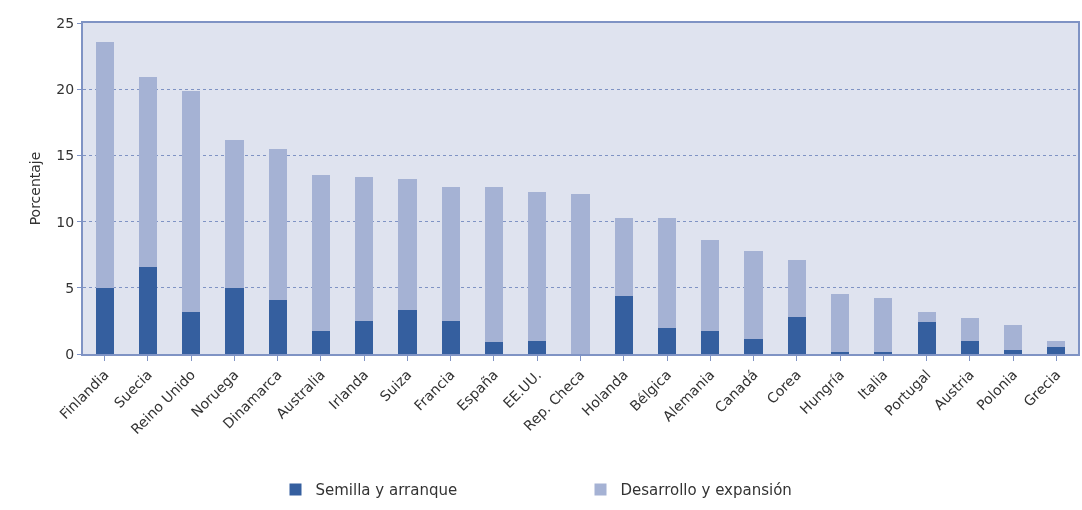 This screenshot has height=510, width=1082. What do you see at coordinates (70, 353) in the screenshot?
I see `y-tick-label: 0` at bounding box center [70, 353].